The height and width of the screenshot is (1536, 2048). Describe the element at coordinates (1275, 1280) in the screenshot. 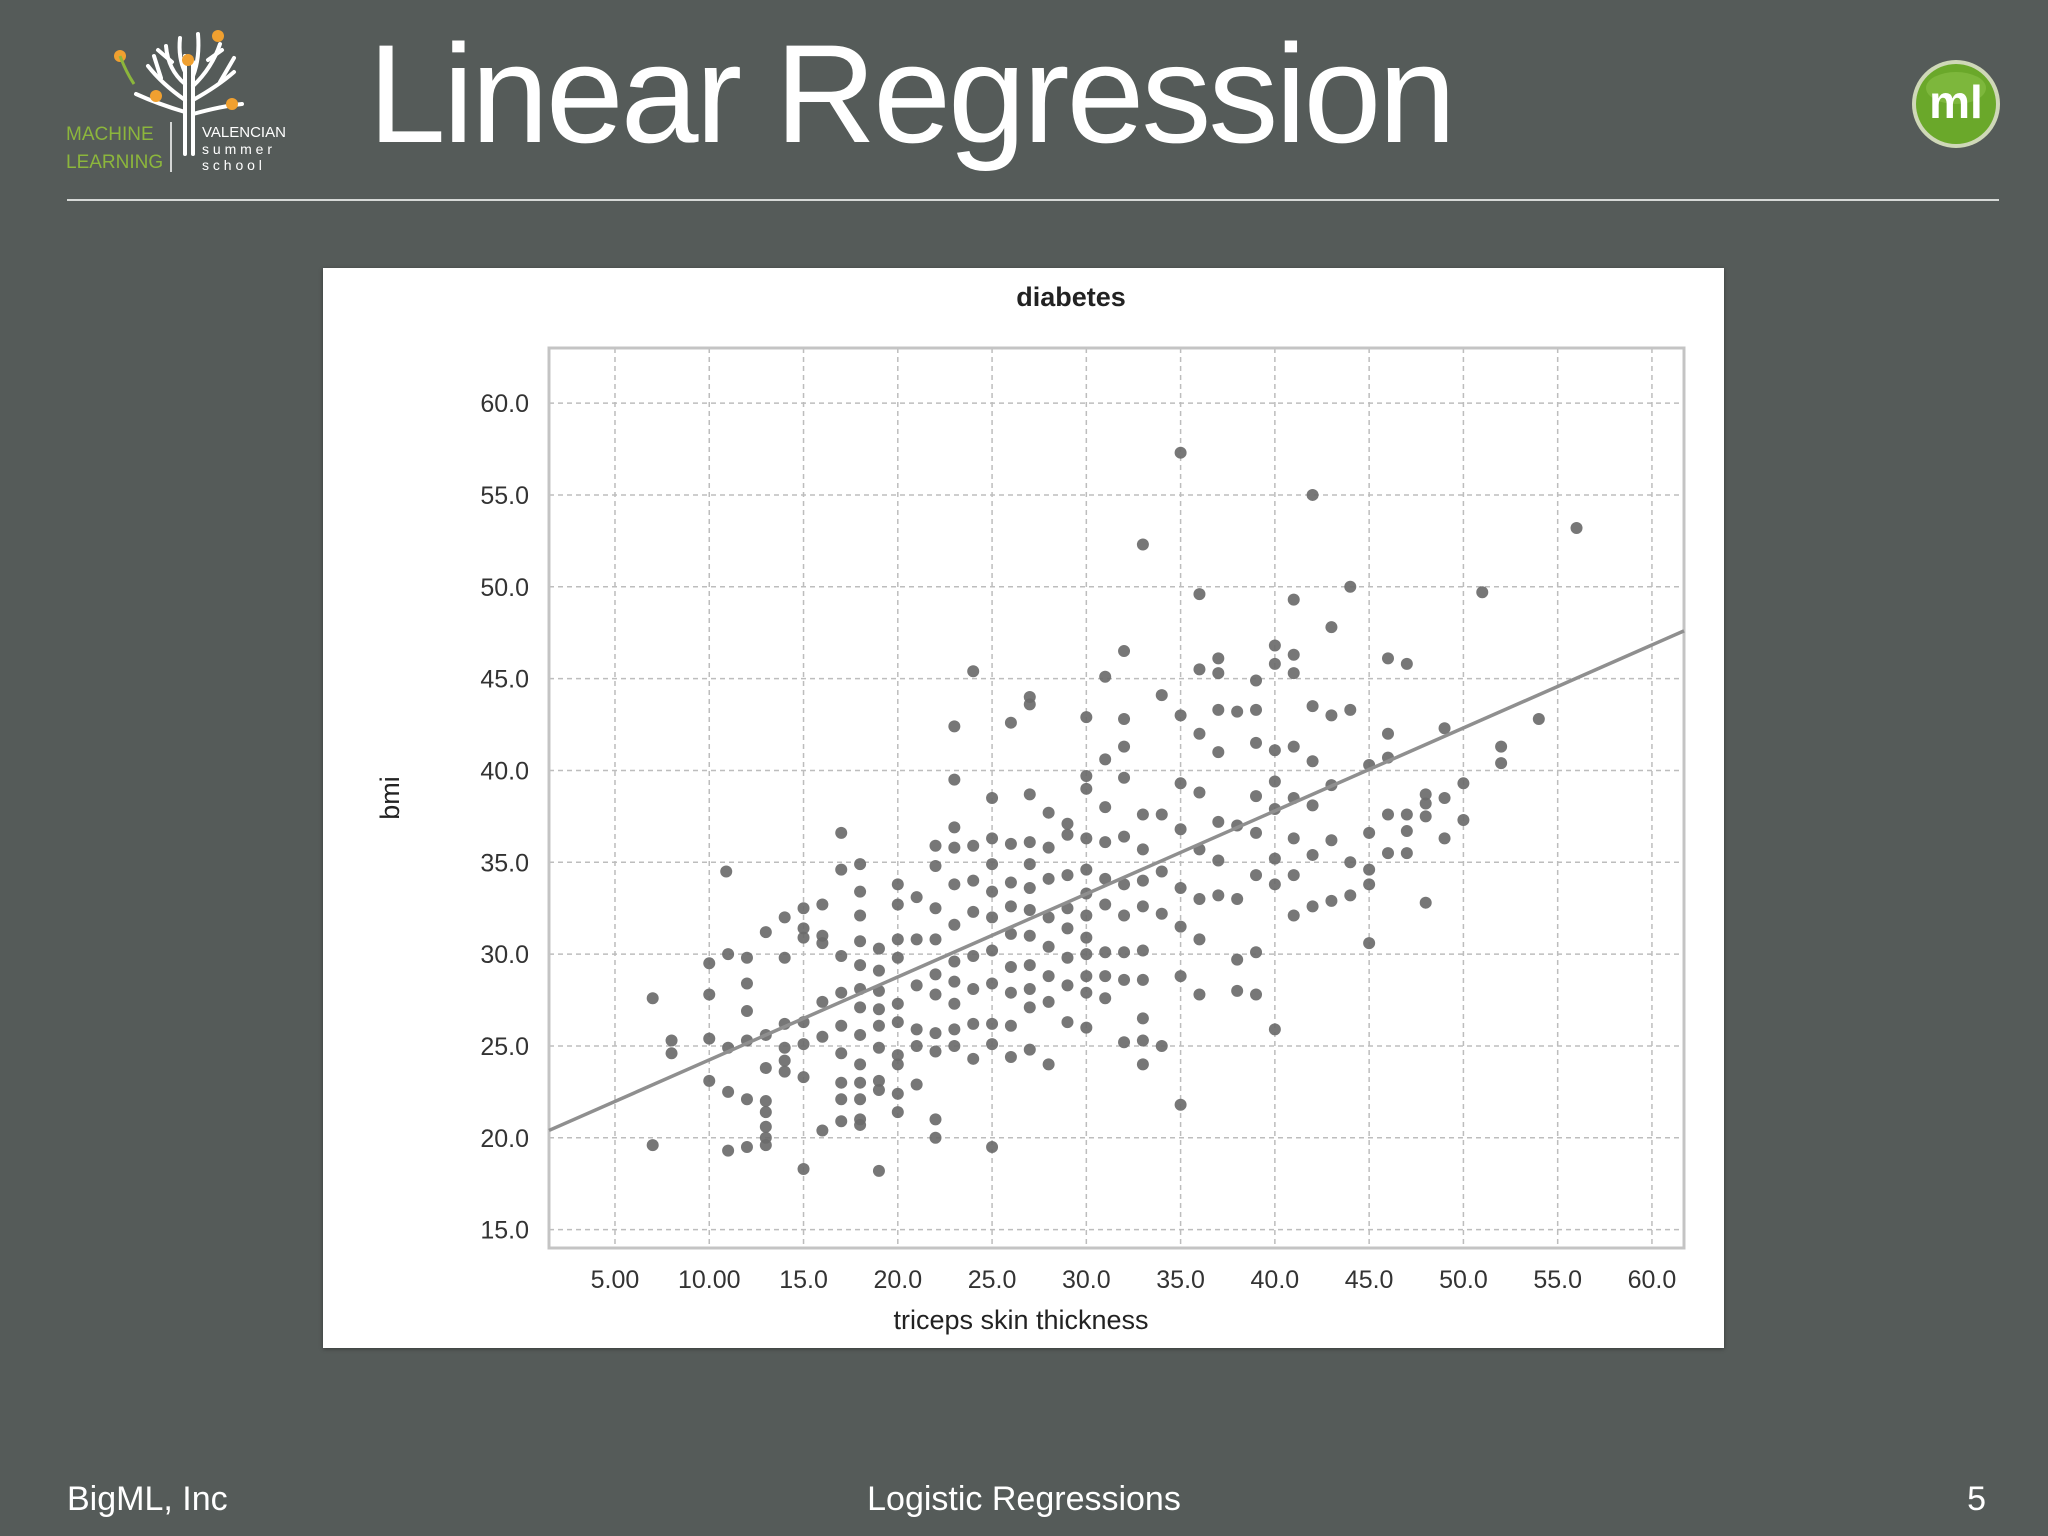

I see `x-tick-label: 40.0` at that location.